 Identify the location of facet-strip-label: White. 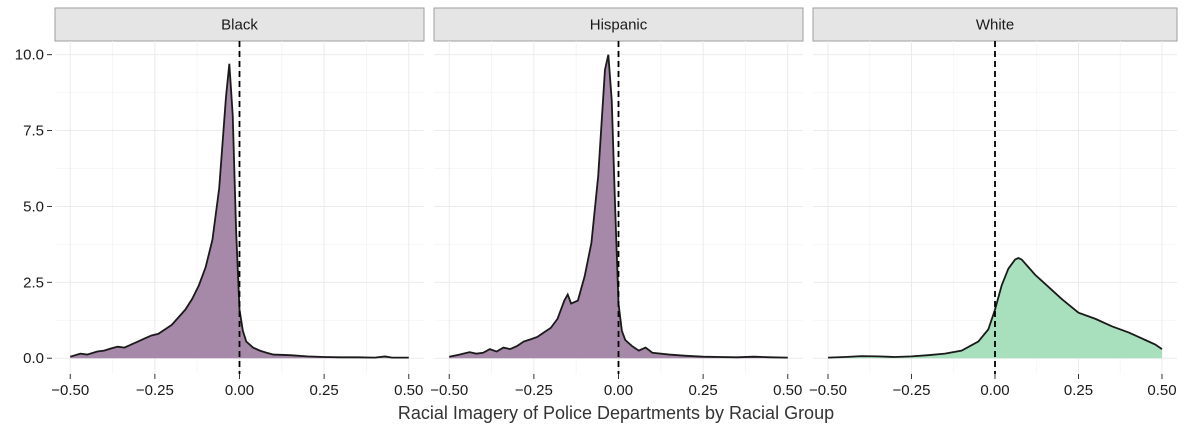
(995, 25).